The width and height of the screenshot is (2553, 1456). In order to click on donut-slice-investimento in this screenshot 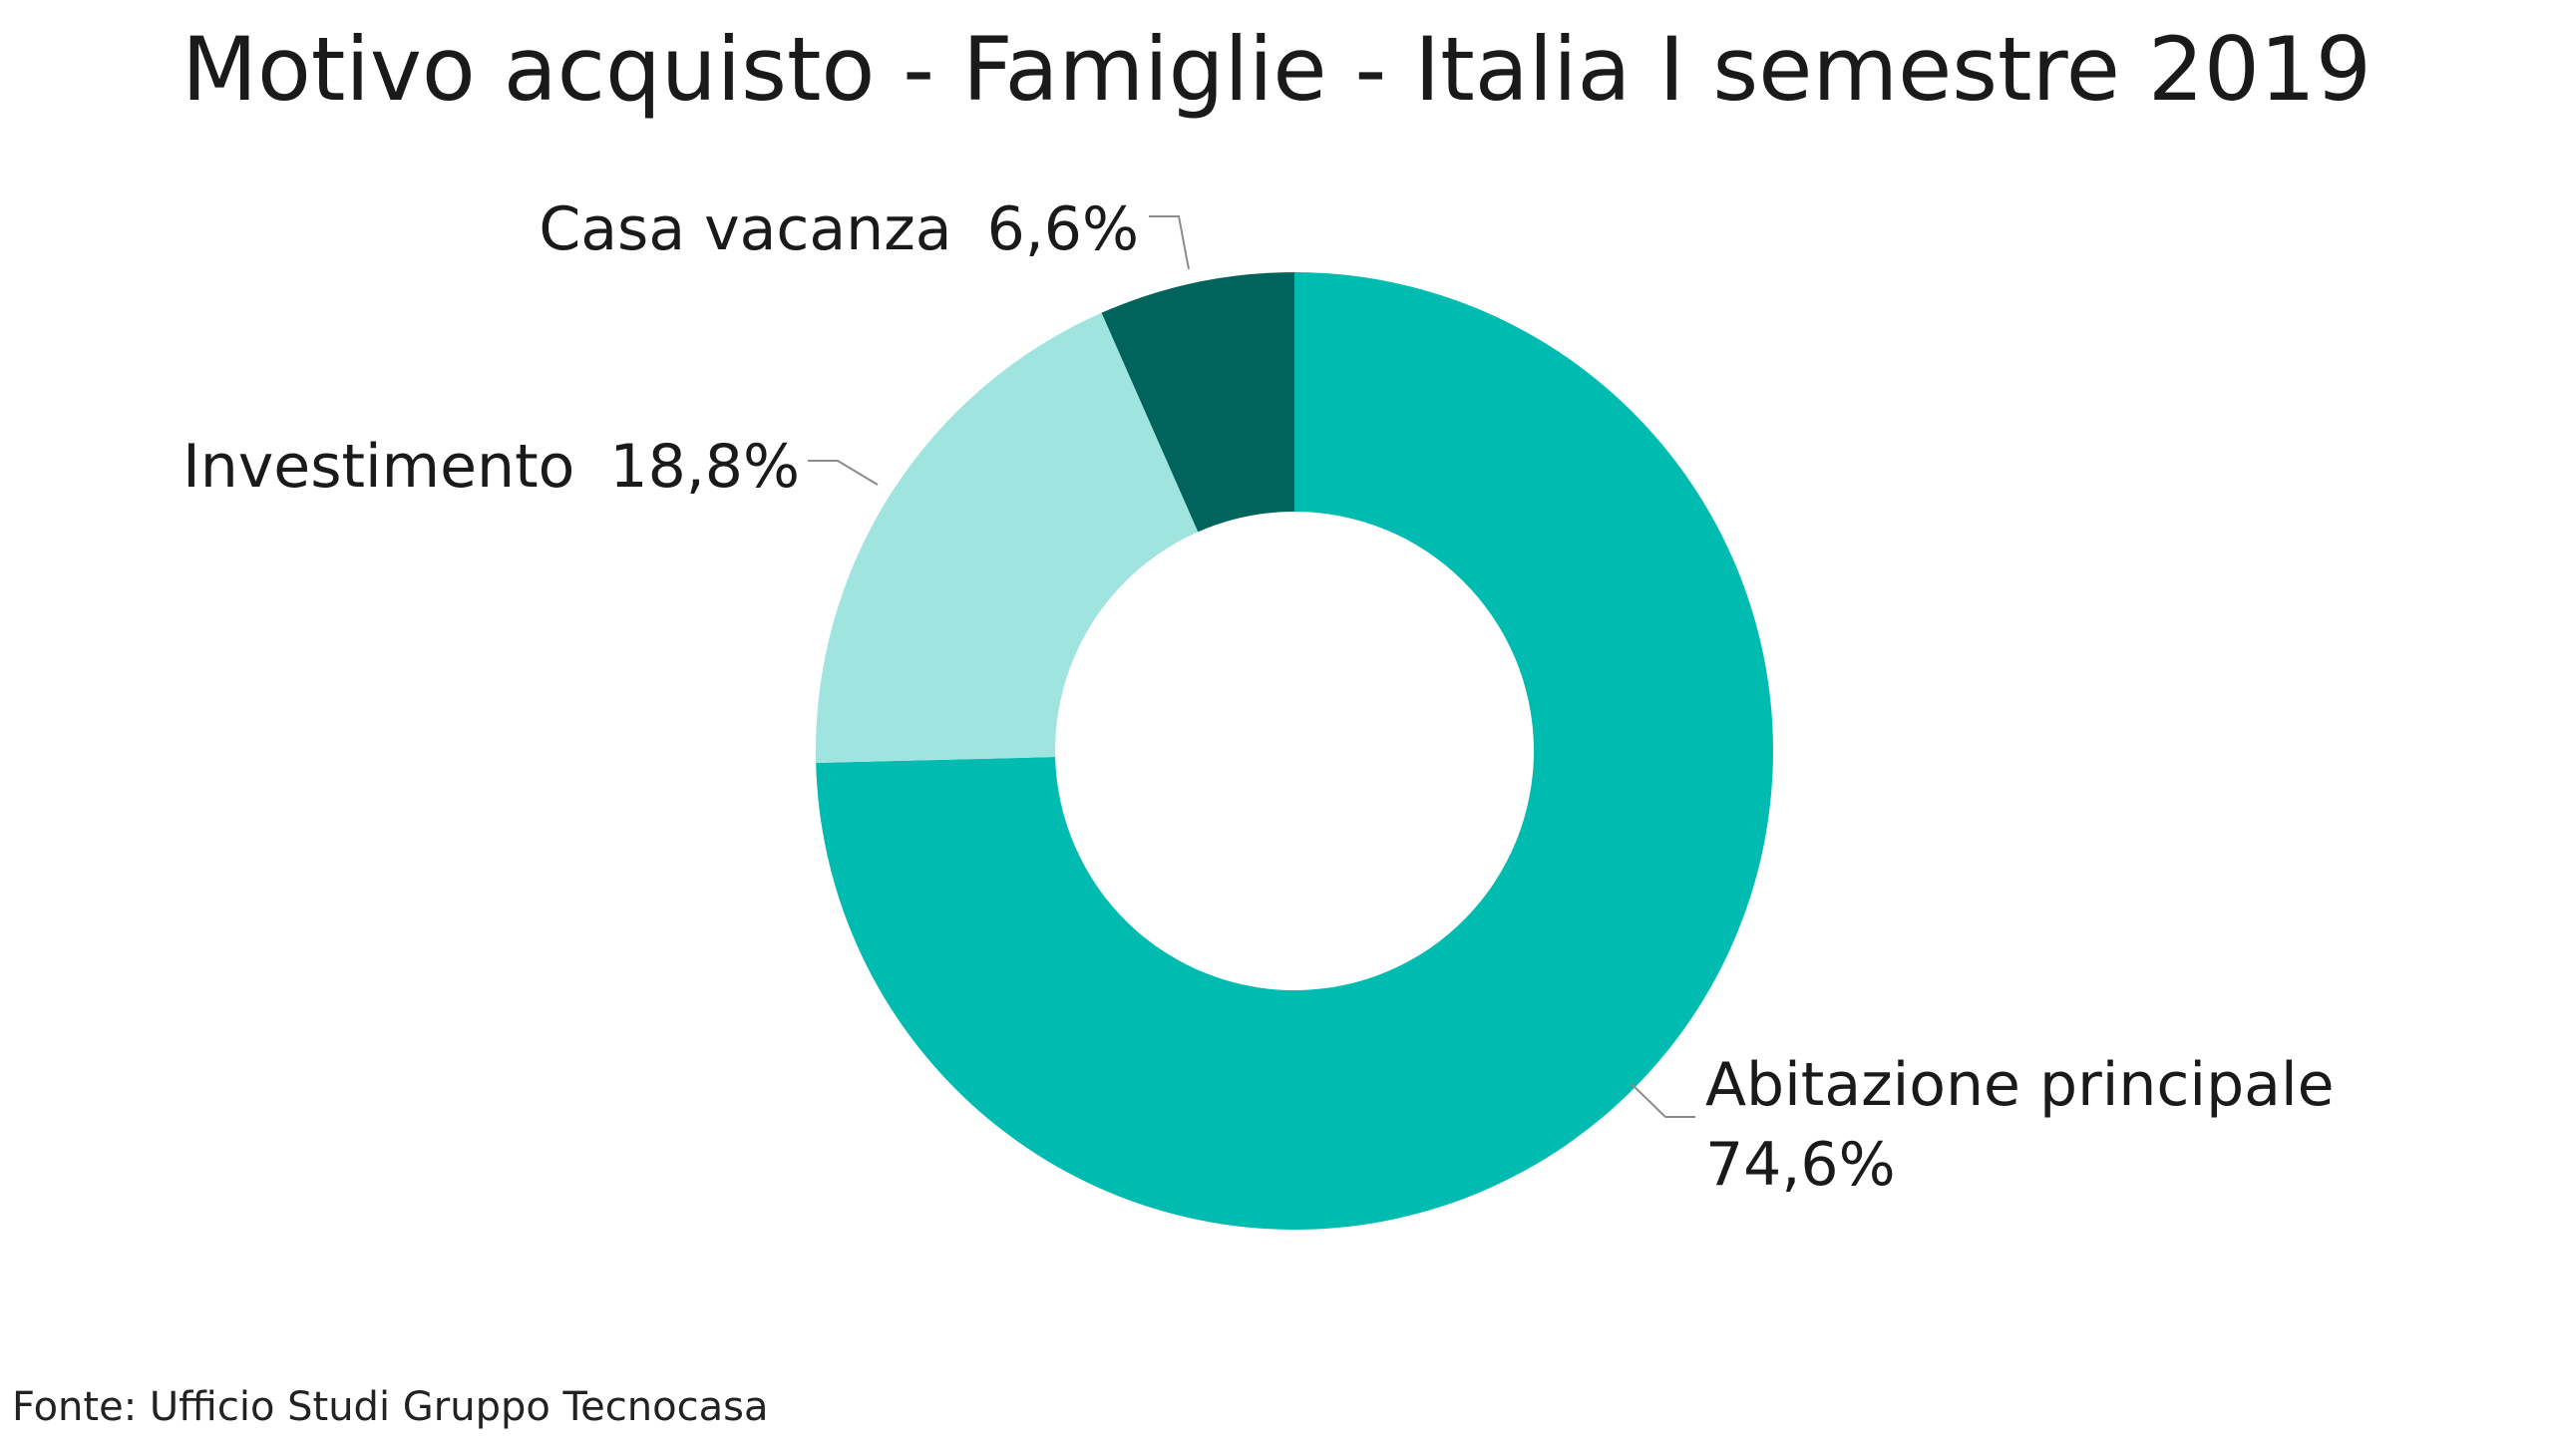, I will do `click(1008, 538)`.